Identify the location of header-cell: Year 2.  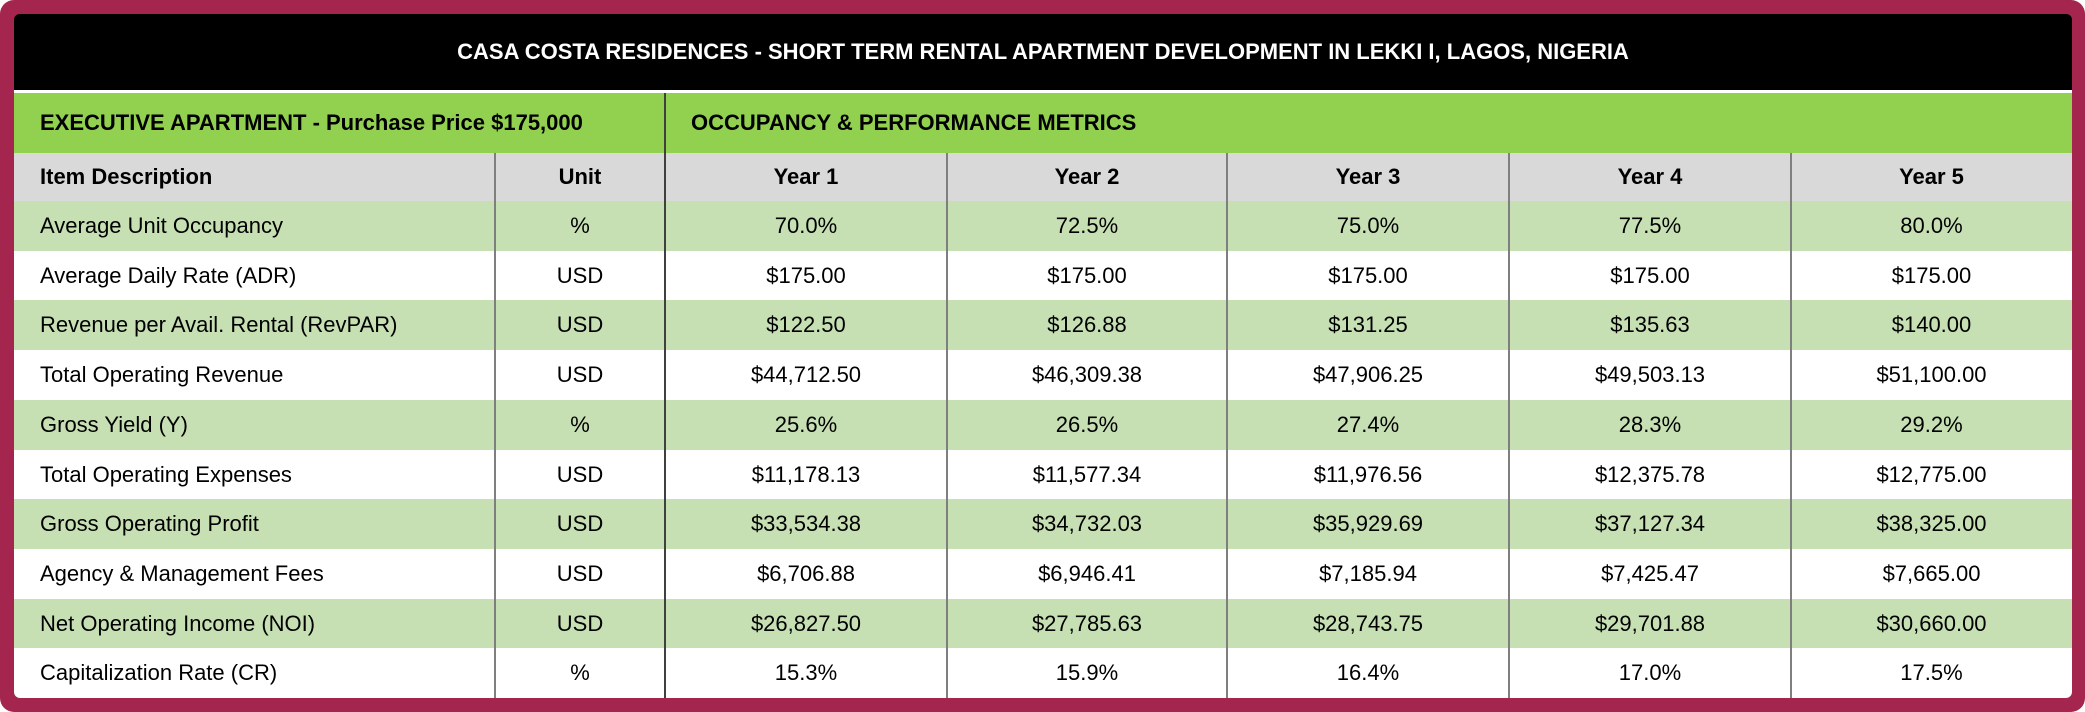
(1087, 177).